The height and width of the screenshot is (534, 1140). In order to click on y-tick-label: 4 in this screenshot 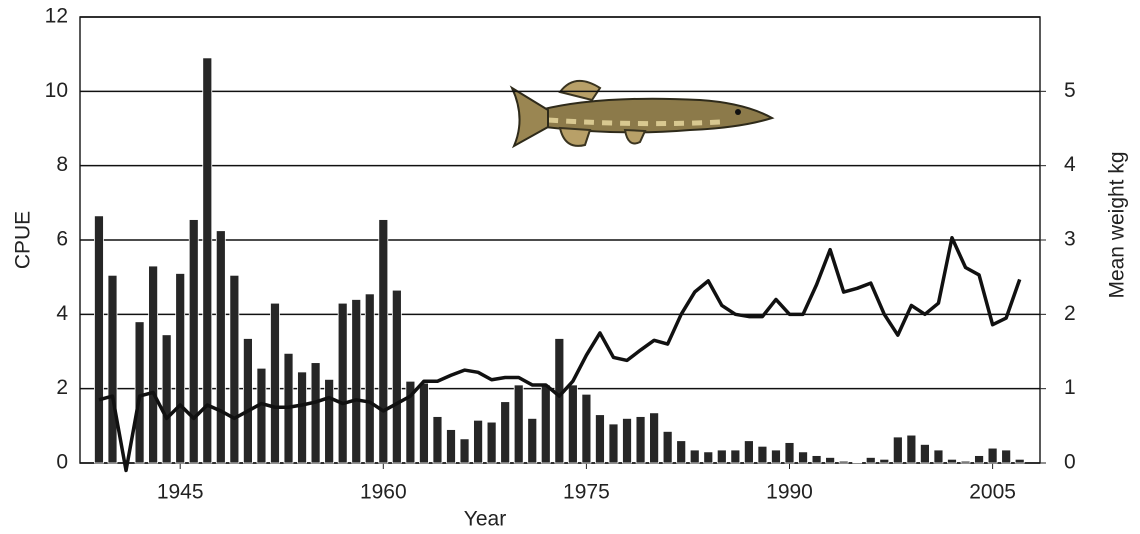, I will do `click(62, 313)`.